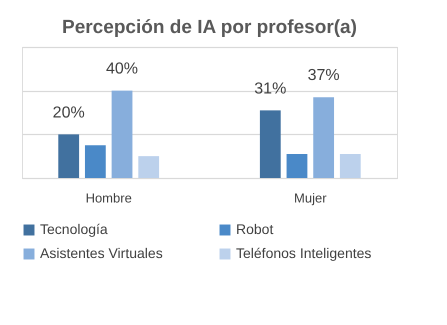 Image resolution: width=447 pixels, height=325 pixels. What do you see at coordinates (122, 69) in the screenshot?
I see `data-label: 40%` at bounding box center [122, 69].